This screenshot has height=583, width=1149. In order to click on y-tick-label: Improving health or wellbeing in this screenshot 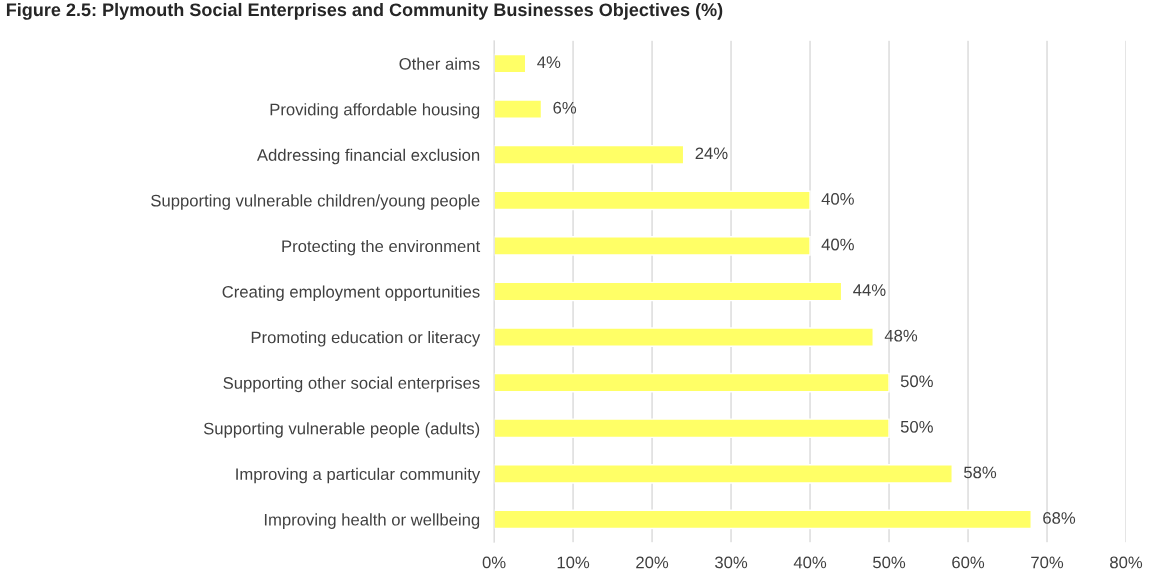, I will do `click(372, 521)`.